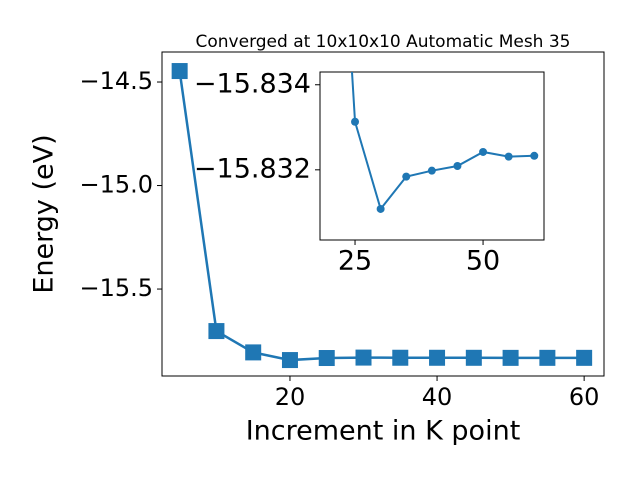 The height and width of the screenshot is (484, 640). I want to click on x-tick-label: 50, so click(483, 261).